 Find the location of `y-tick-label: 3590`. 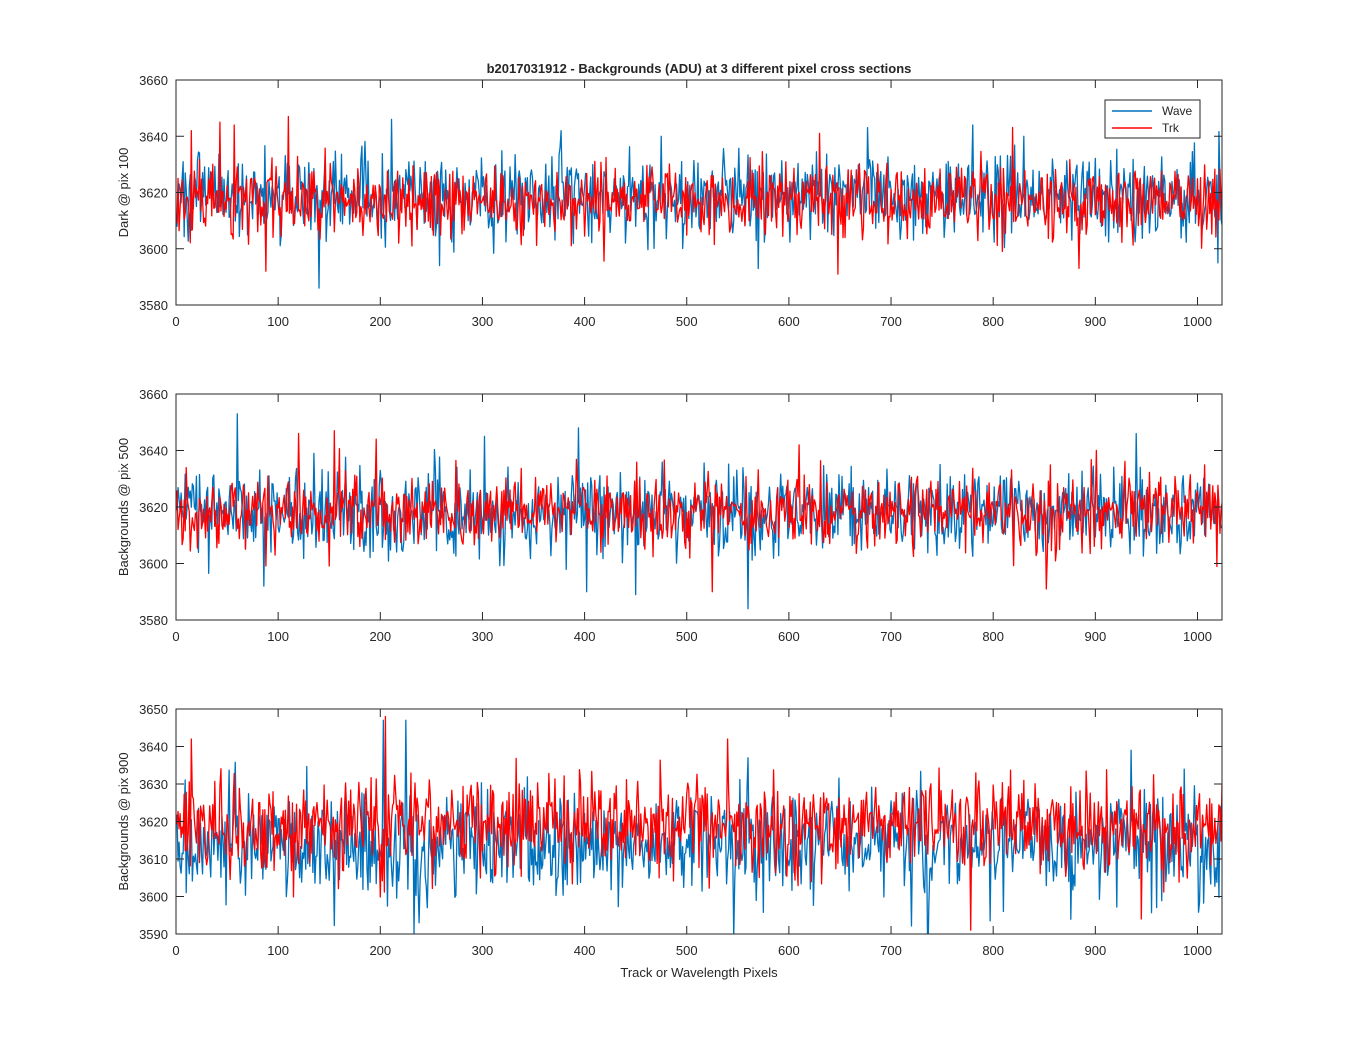

y-tick-label: 3590 is located at coordinates (153, 934).